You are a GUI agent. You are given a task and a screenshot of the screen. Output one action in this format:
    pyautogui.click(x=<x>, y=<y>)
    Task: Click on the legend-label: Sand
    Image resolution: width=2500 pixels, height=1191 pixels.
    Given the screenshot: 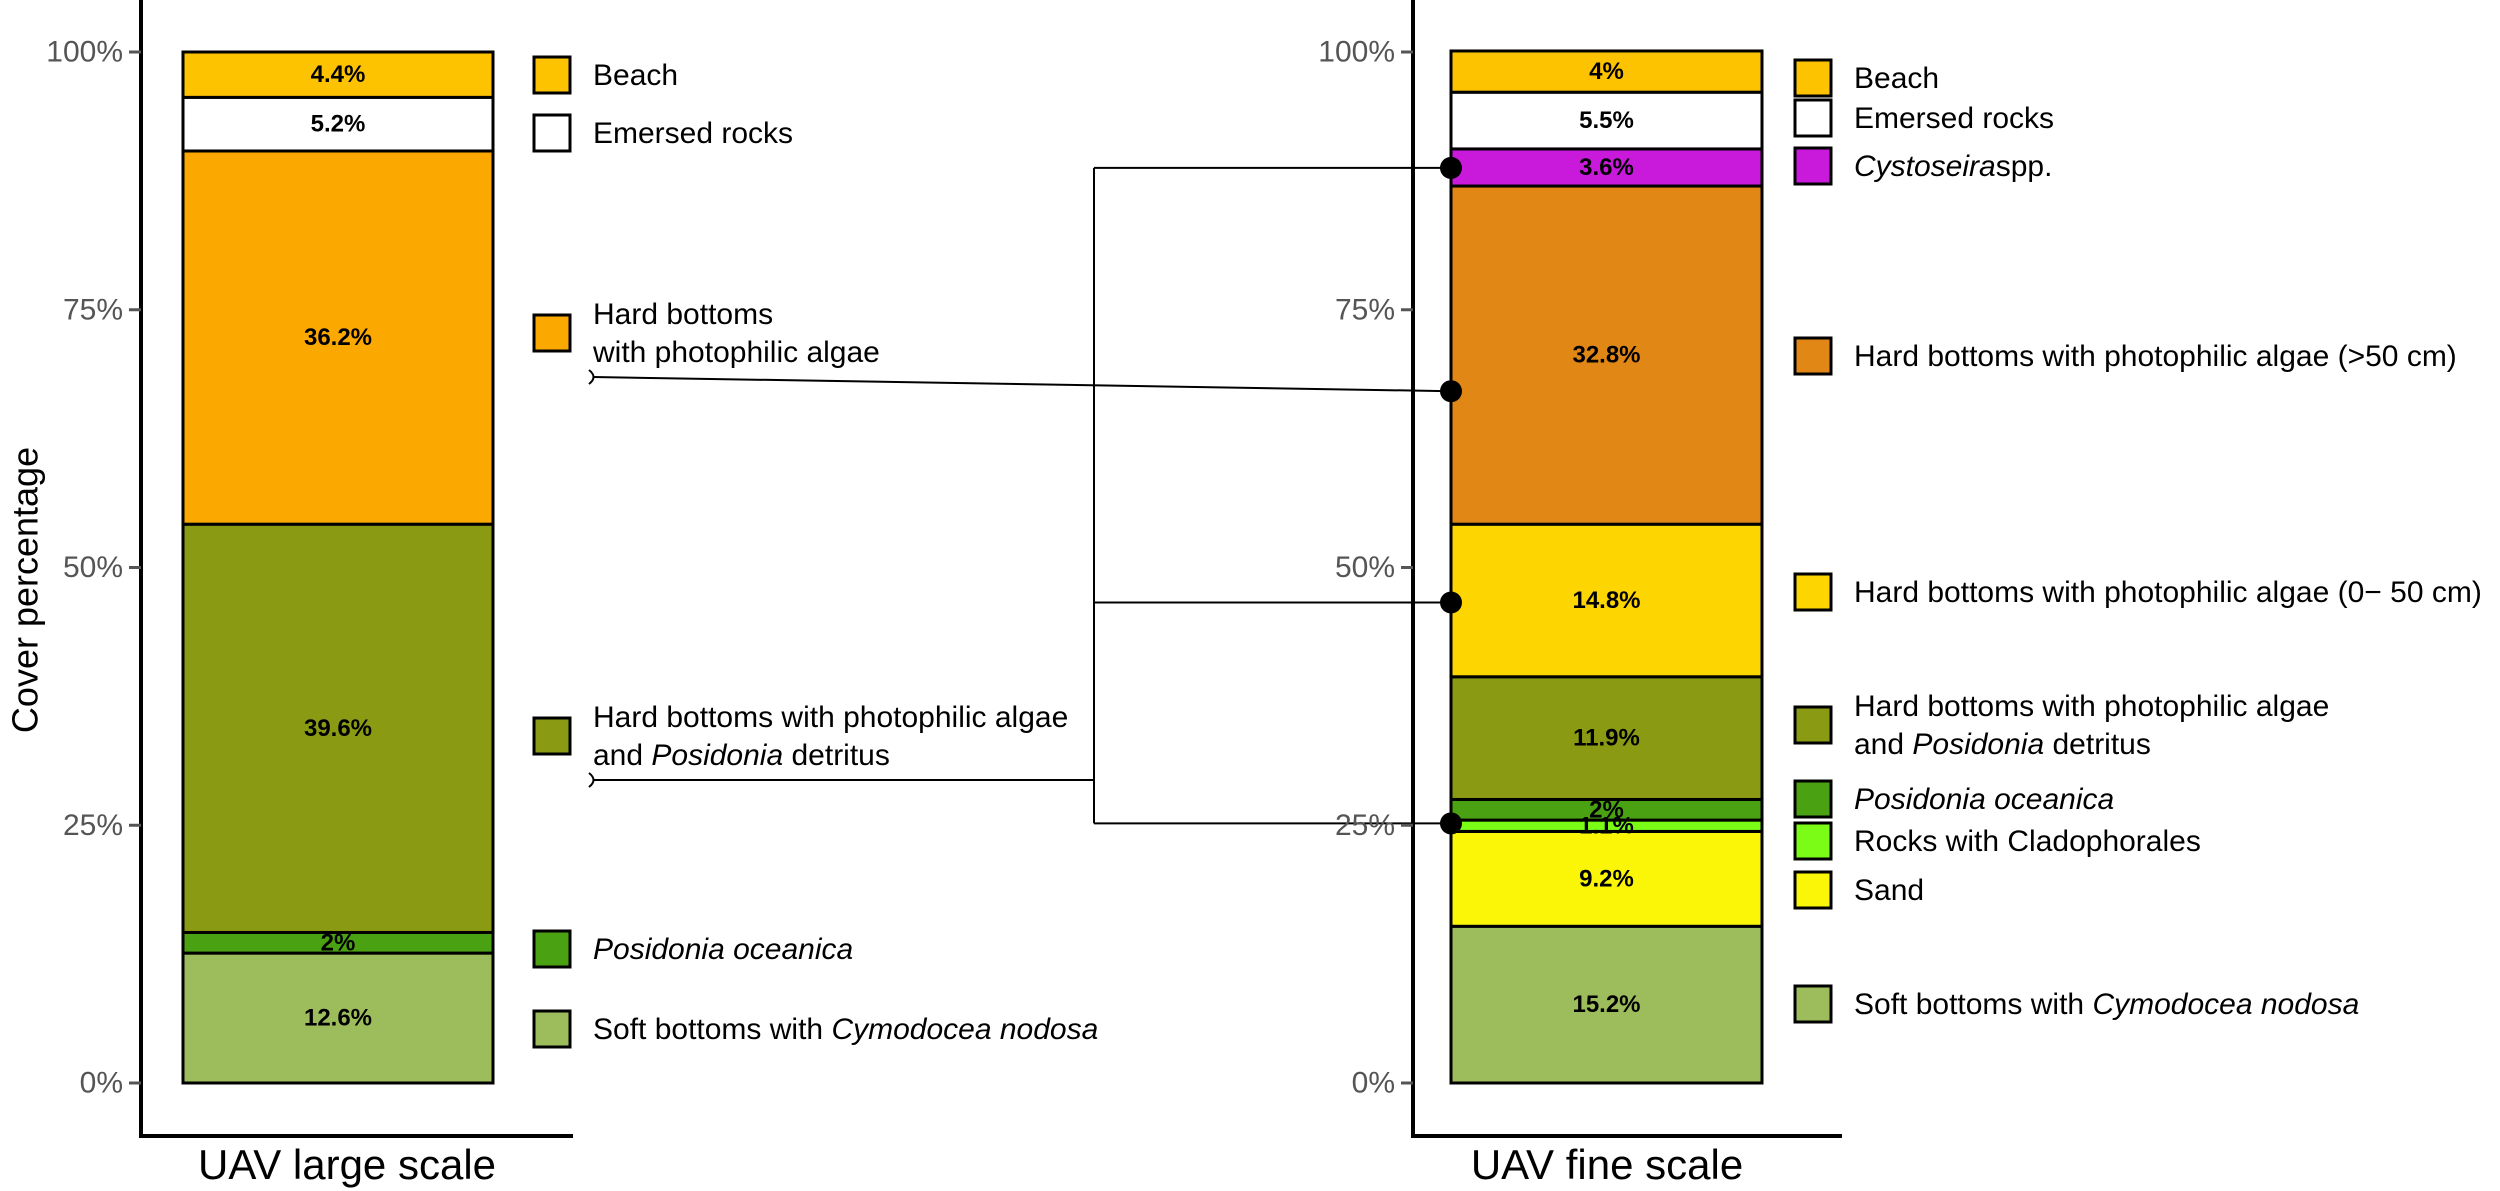 What is the action you would take?
    pyautogui.click(x=1889, y=890)
    